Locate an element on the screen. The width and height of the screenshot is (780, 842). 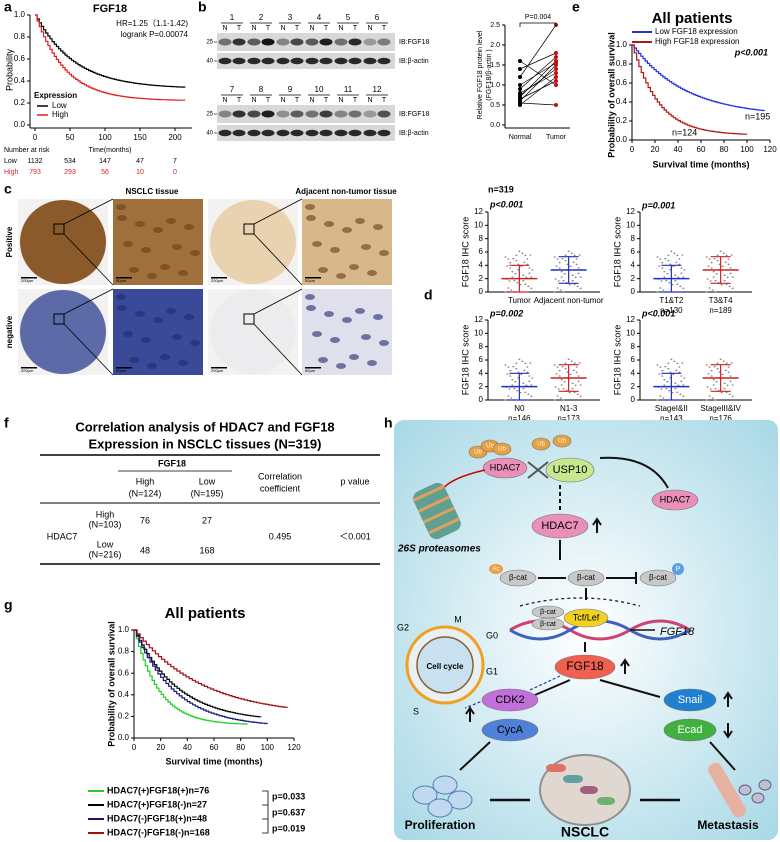
cell: 27 is located at coordinates (207, 520).